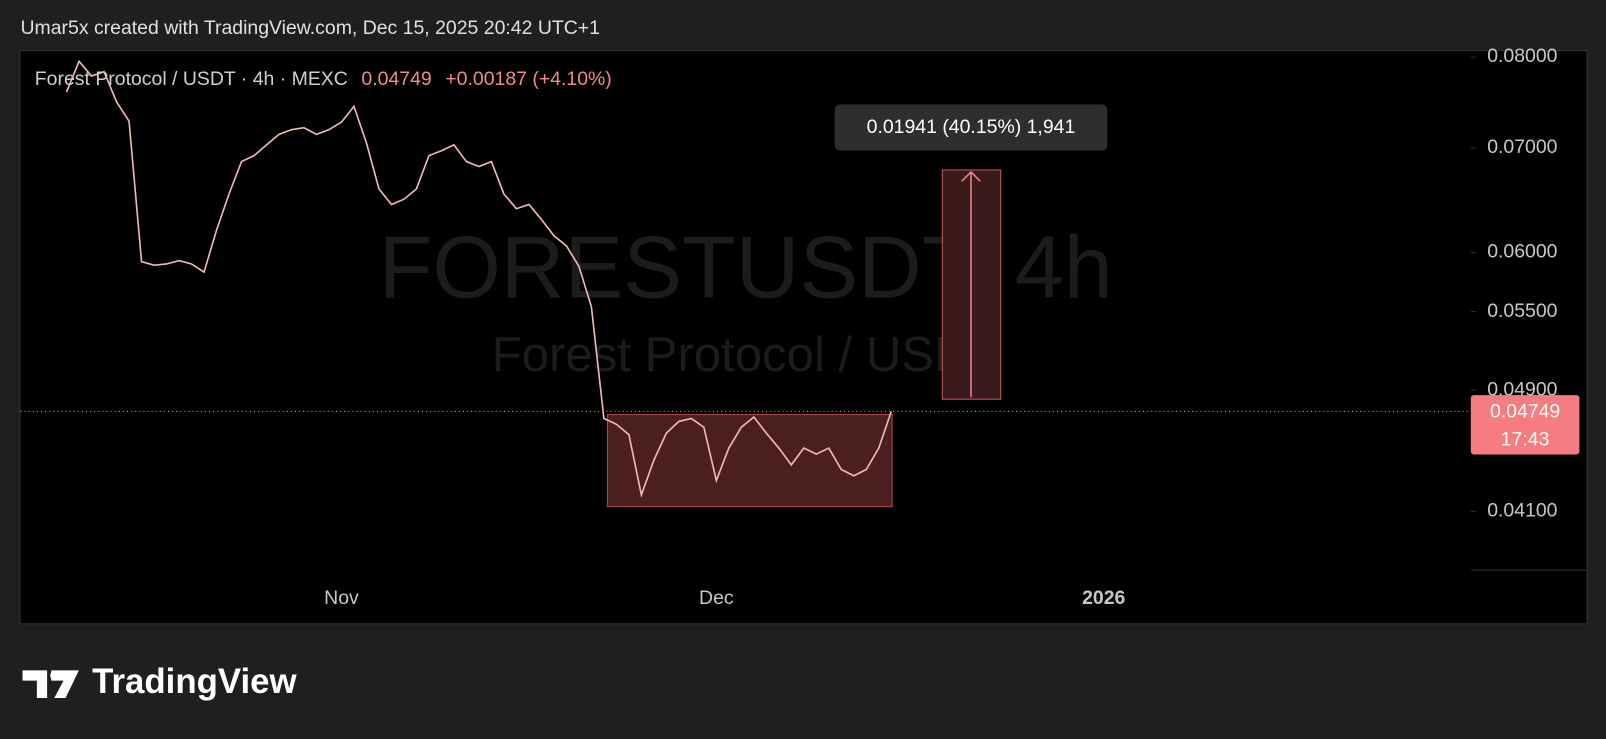 This screenshot has height=739, width=1606. What do you see at coordinates (55, 675) in the screenshot?
I see `logo-dot` at bounding box center [55, 675].